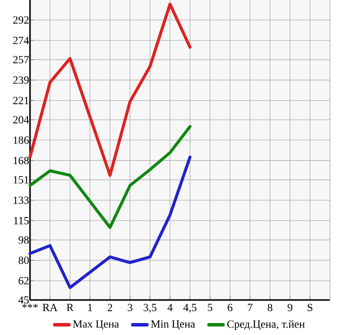  I want to click on x-tick-label: S, so click(310, 308).